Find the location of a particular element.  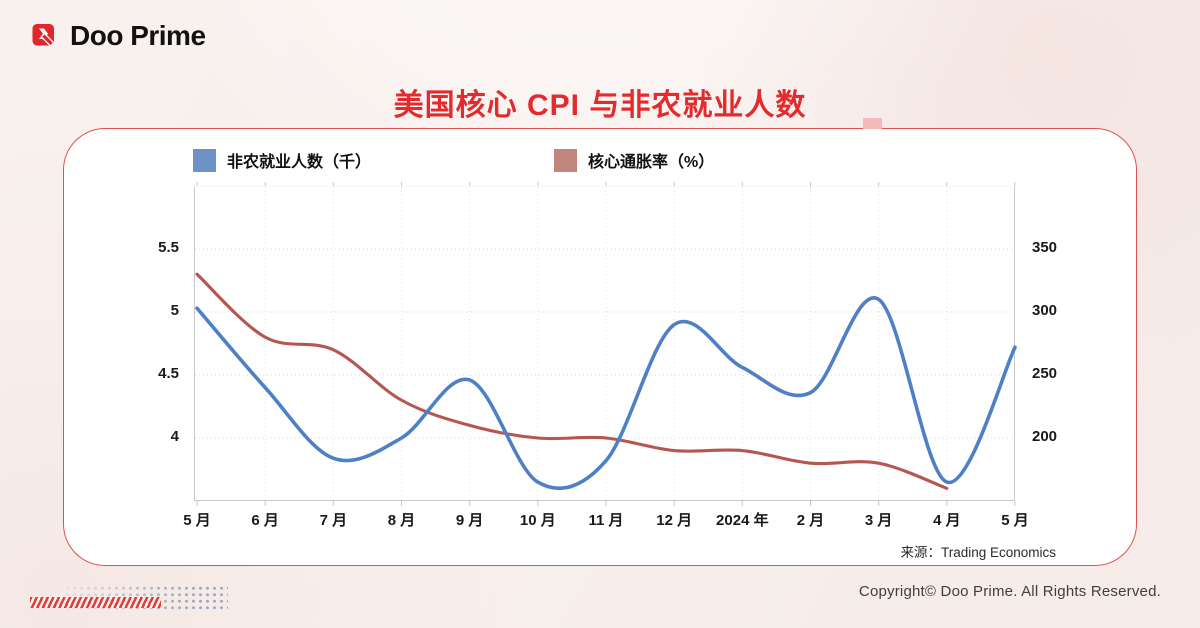

y-axis-label-left: 4.5 is located at coordinates (168, 373).